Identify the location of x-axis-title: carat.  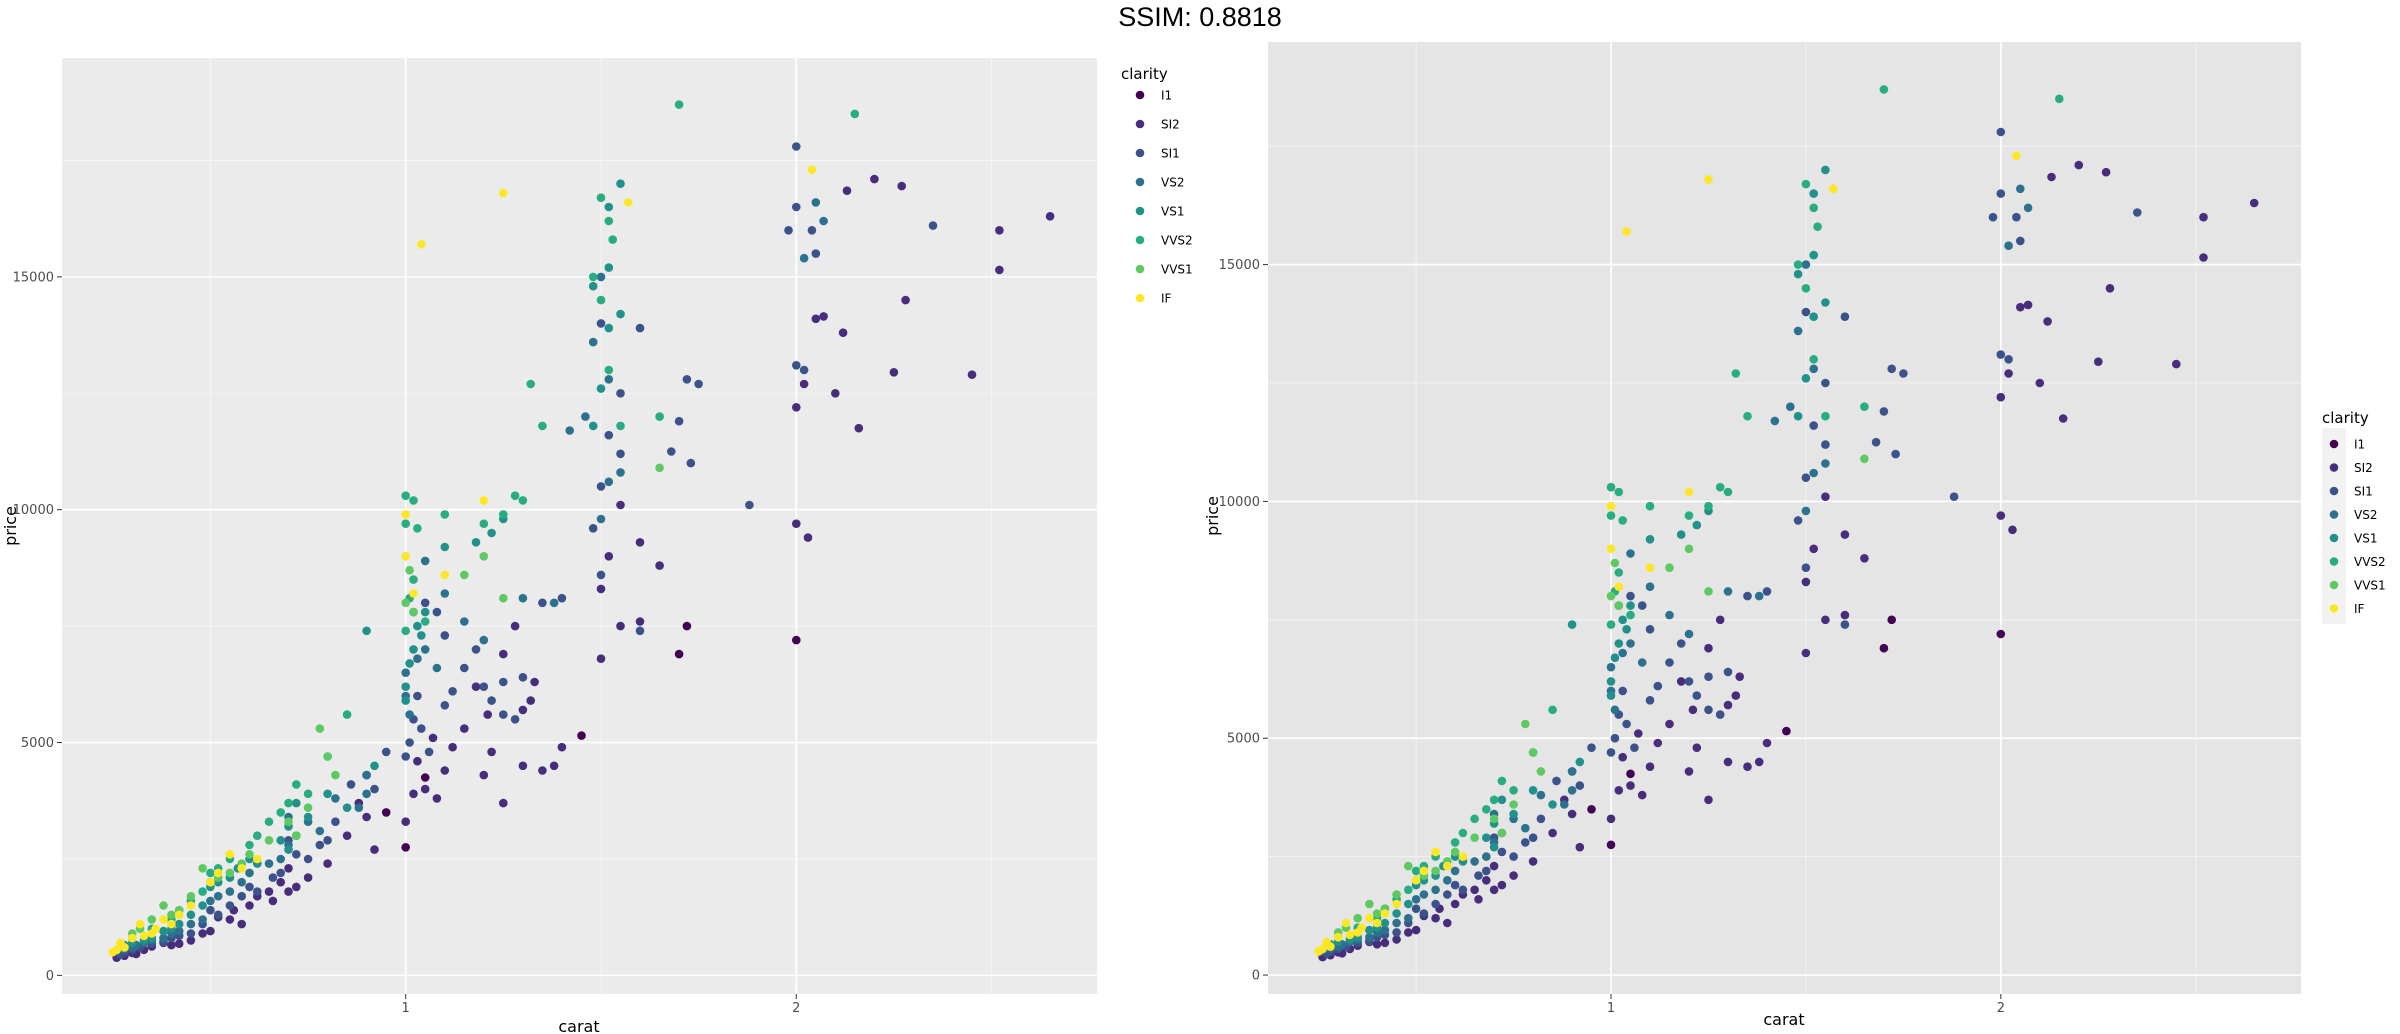
(1783, 1019).